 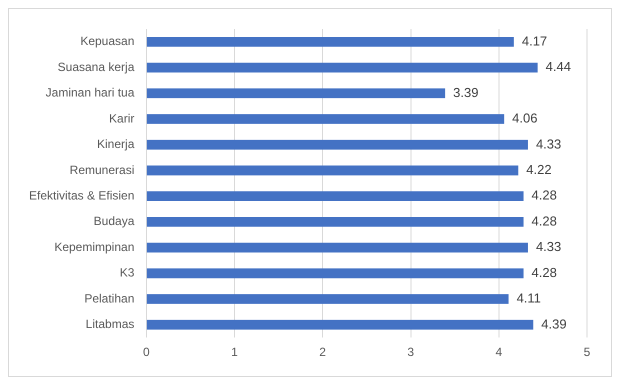 I want to click on y-tick-label: Jaminan hari tua, so click(x=90, y=93).